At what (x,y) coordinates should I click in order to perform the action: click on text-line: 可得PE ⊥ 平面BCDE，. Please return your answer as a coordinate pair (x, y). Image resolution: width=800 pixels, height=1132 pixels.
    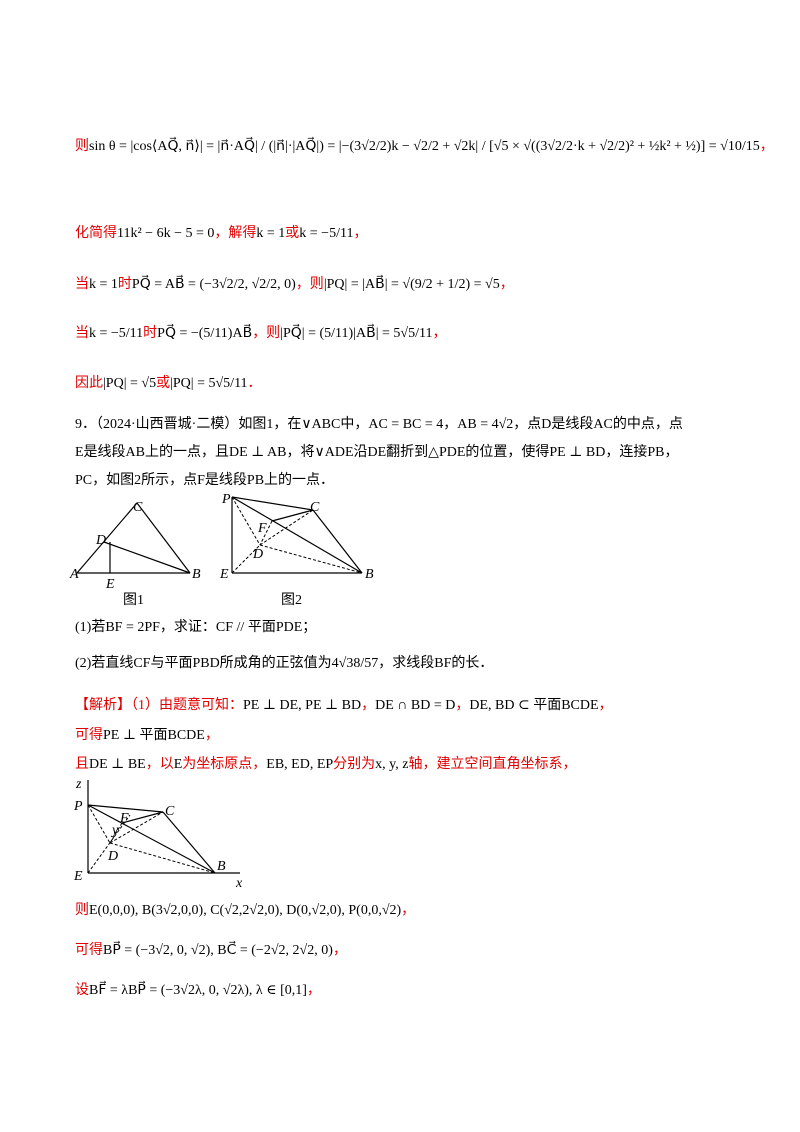
    Looking at the image, I should click on (147, 734).